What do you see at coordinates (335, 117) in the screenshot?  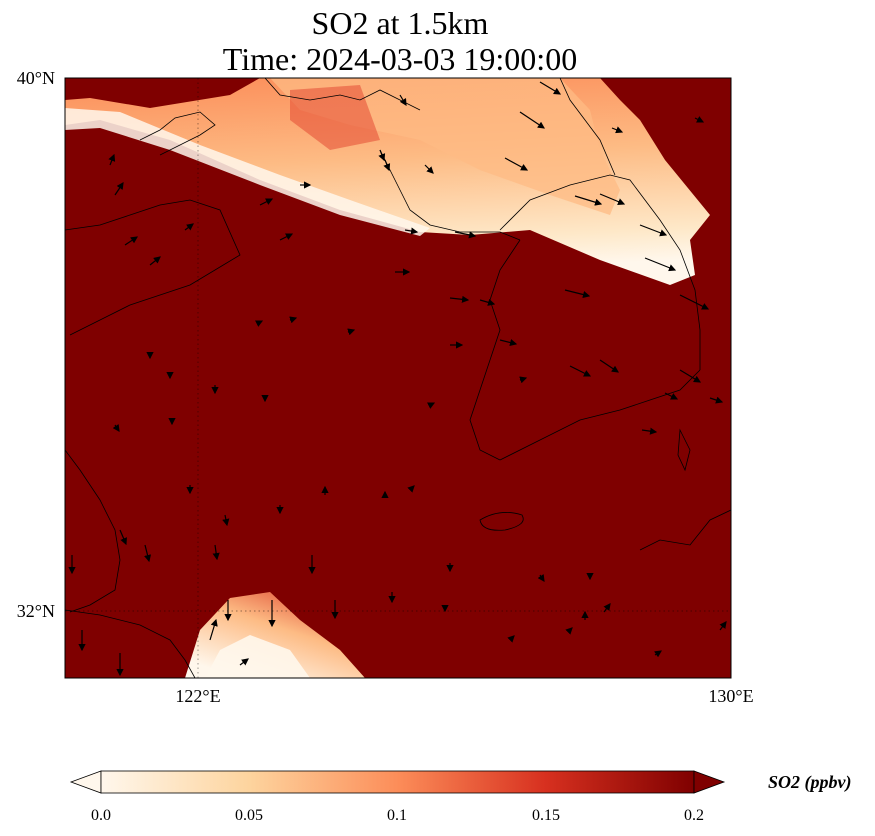 I see `so2-plume-north-reddish` at bounding box center [335, 117].